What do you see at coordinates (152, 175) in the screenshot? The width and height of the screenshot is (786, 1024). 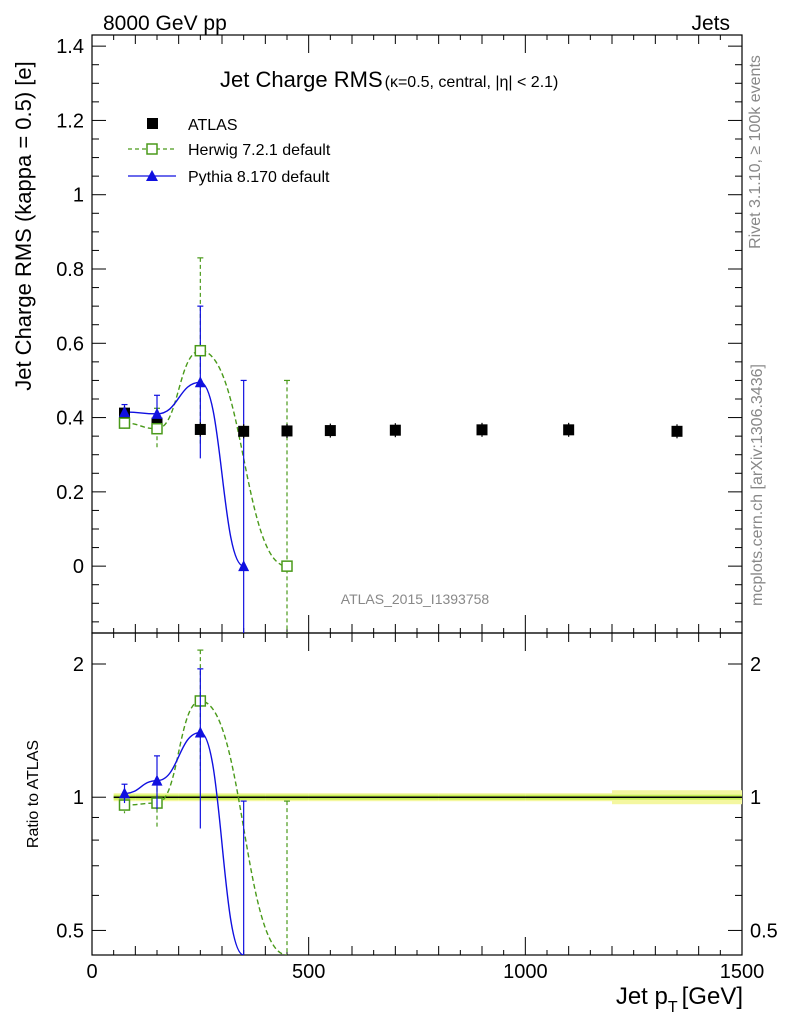 I see `legend-marker-pythia` at bounding box center [152, 175].